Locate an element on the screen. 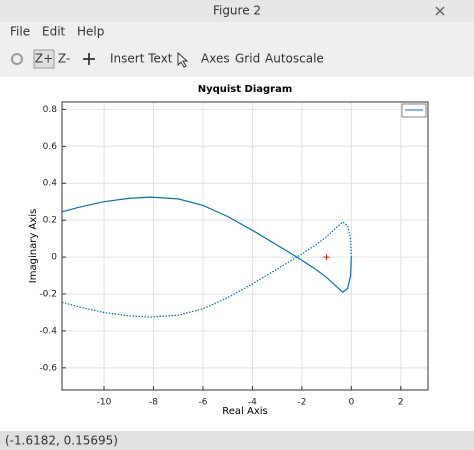  pan-icon is located at coordinates (89, 59).